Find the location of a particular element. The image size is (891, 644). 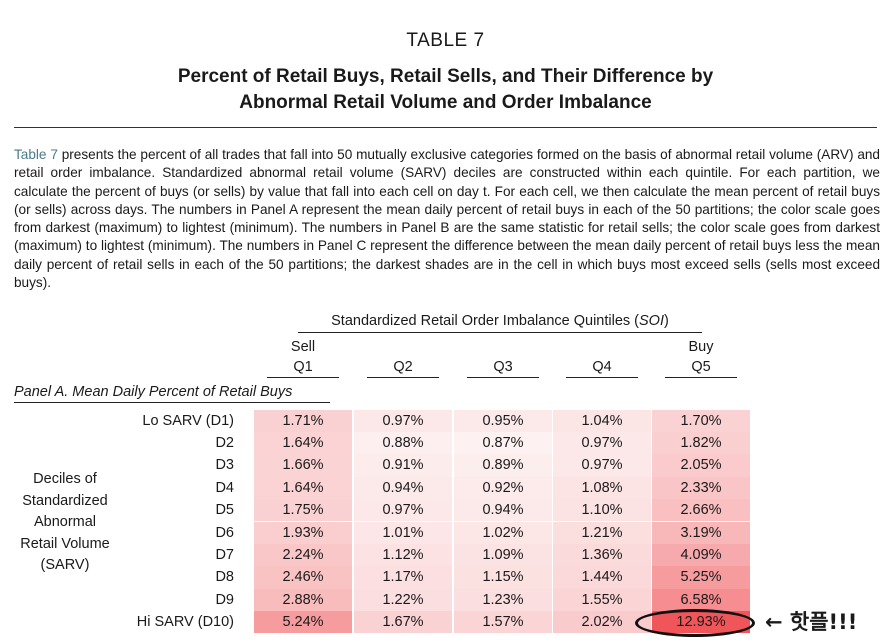

column-header-q4: Q4 is located at coordinates (602, 367).